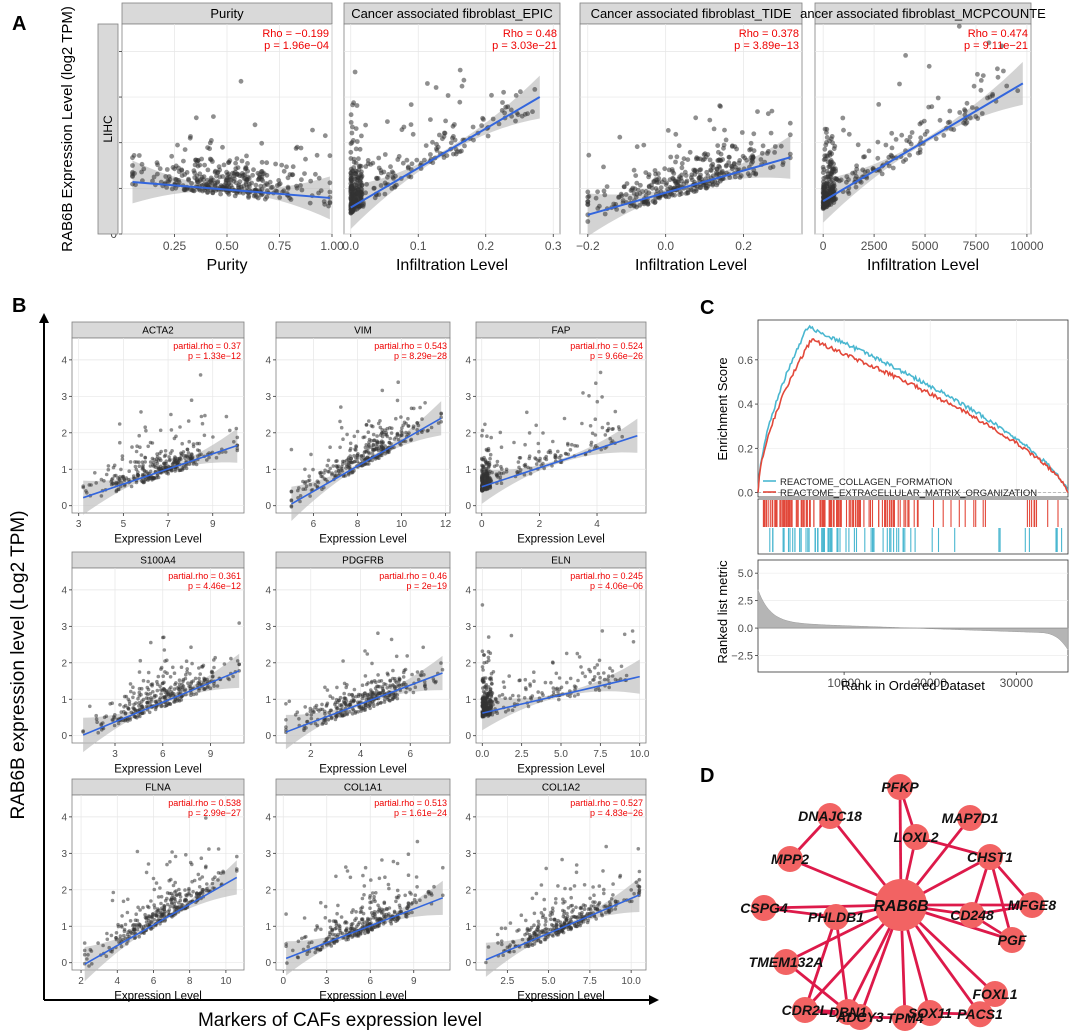  I want to click on es-y-axis-label: Enrichment Score, so click(722, 408).